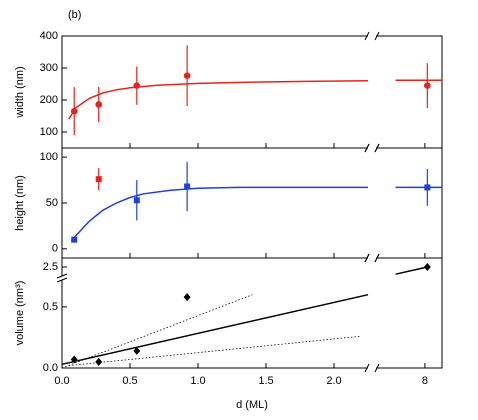  Describe the element at coordinates (50, 267) in the screenshot. I see `y-tick-label: 2.5` at that location.